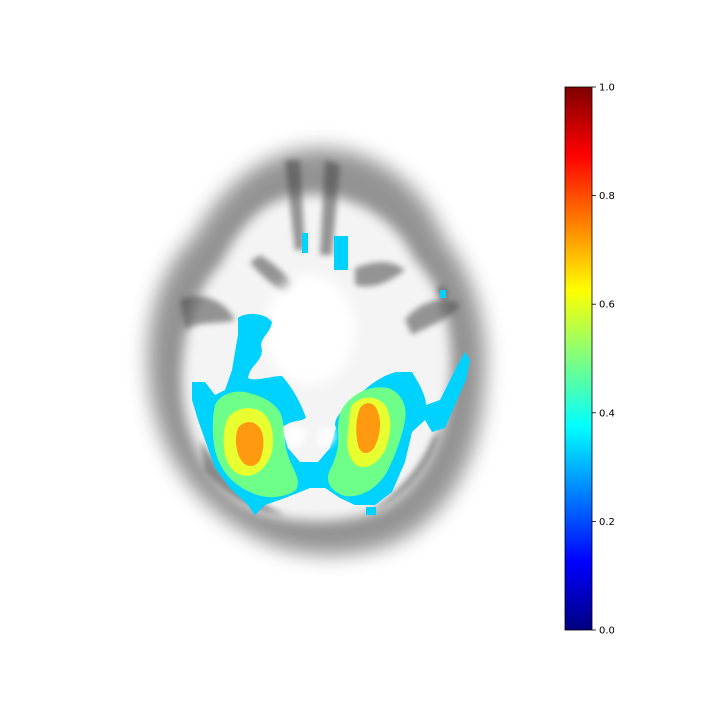 This screenshot has width=720, height=720. Describe the element at coordinates (310, 330) in the screenshot. I see `brain-ventricle` at that location.